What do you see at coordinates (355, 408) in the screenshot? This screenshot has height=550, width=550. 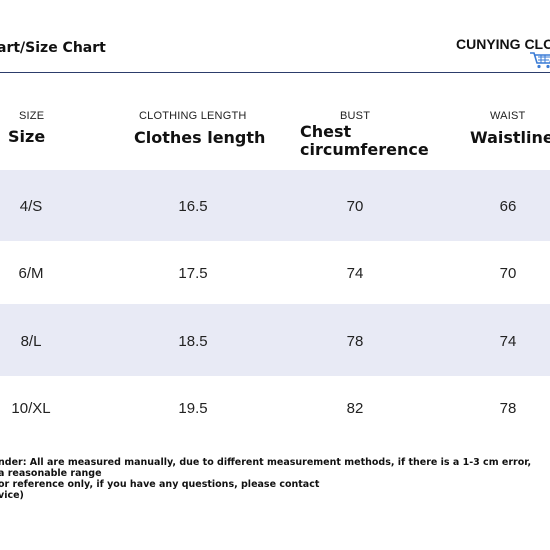 I see `cell-bust: 82` at bounding box center [355, 408].